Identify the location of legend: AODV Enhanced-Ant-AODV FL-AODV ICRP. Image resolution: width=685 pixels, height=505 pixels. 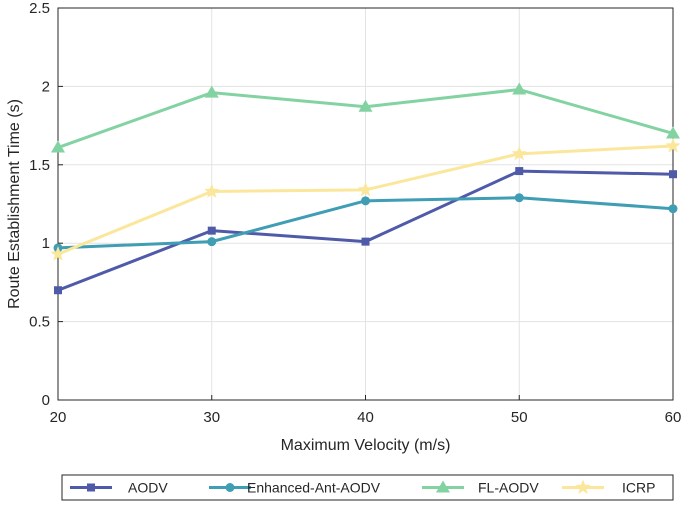
(367, 487).